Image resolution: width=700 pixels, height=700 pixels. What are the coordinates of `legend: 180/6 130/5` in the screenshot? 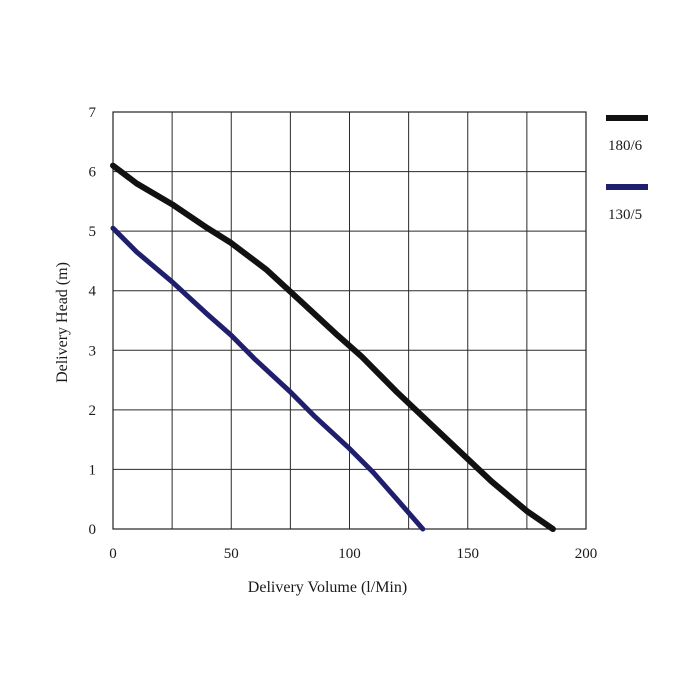 It's located at (627, 169).